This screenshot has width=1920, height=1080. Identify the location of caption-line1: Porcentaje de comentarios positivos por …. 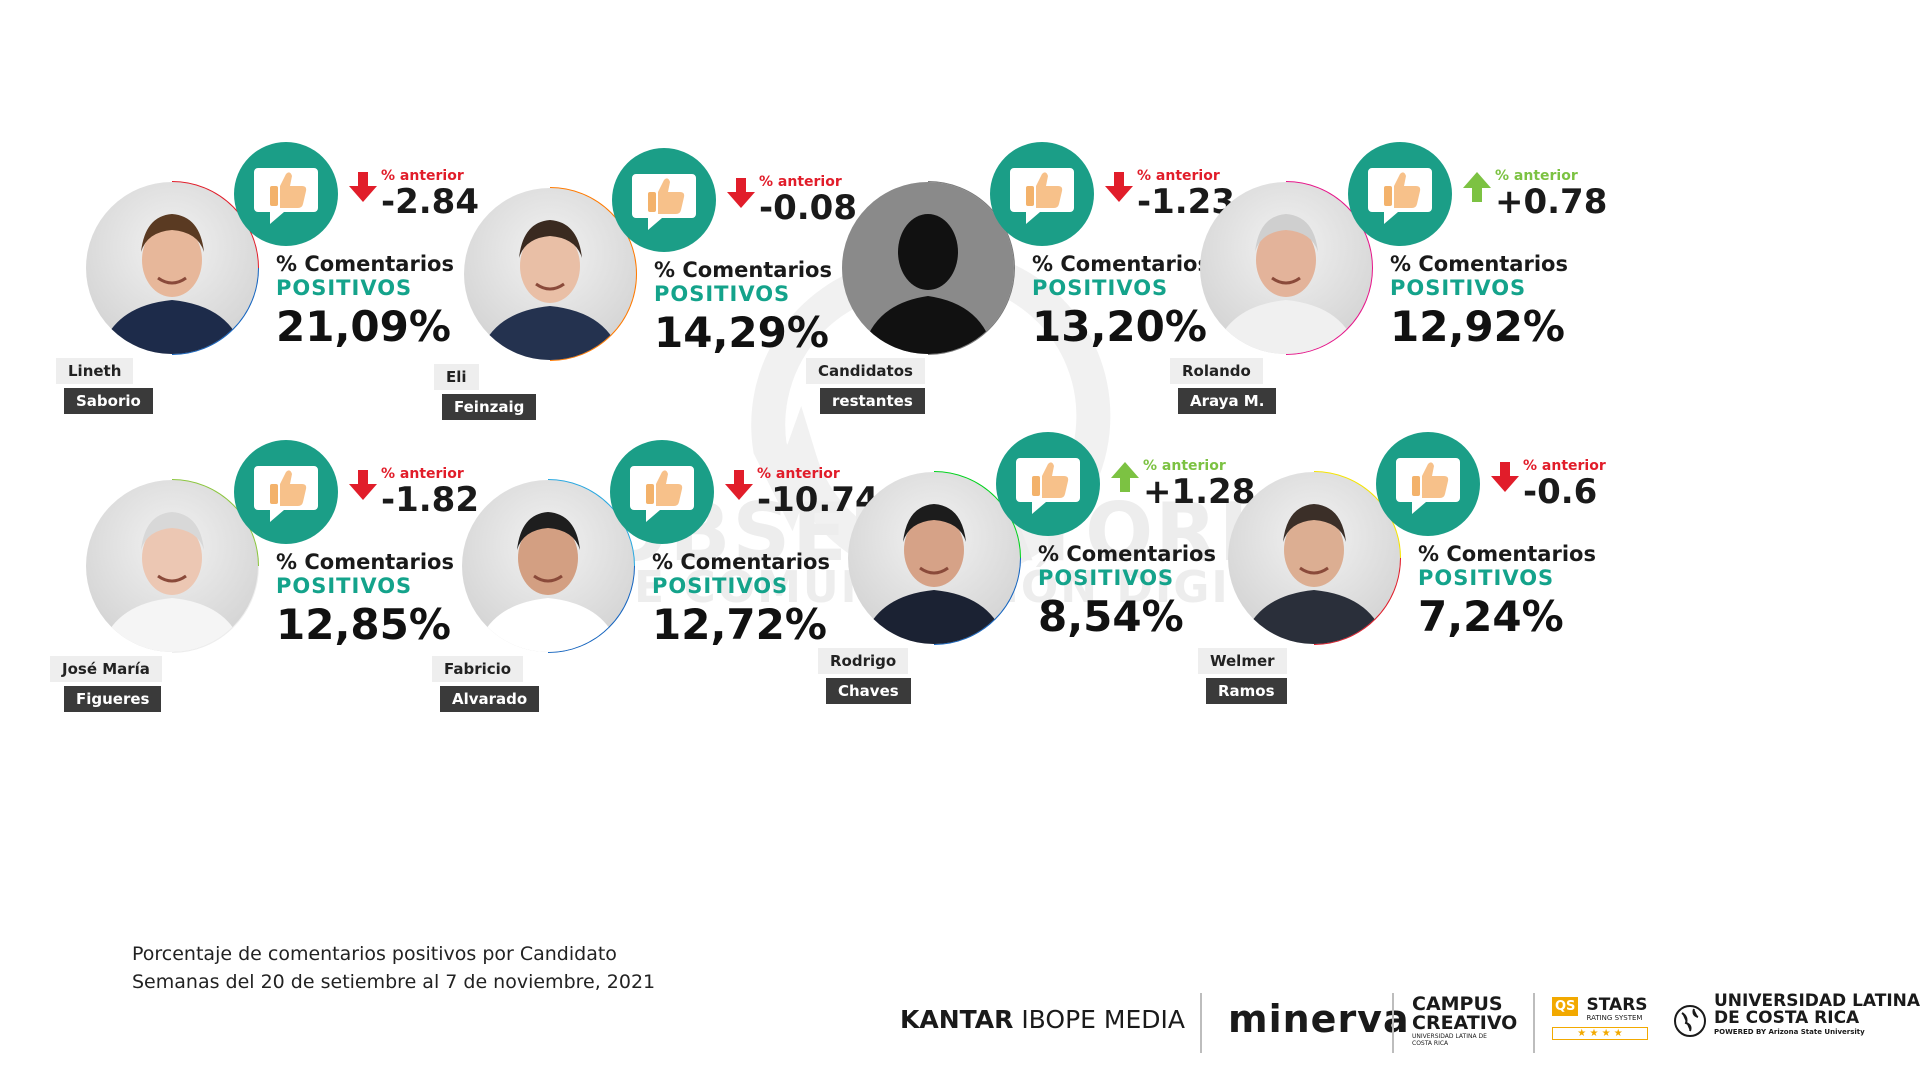
(374, 954).